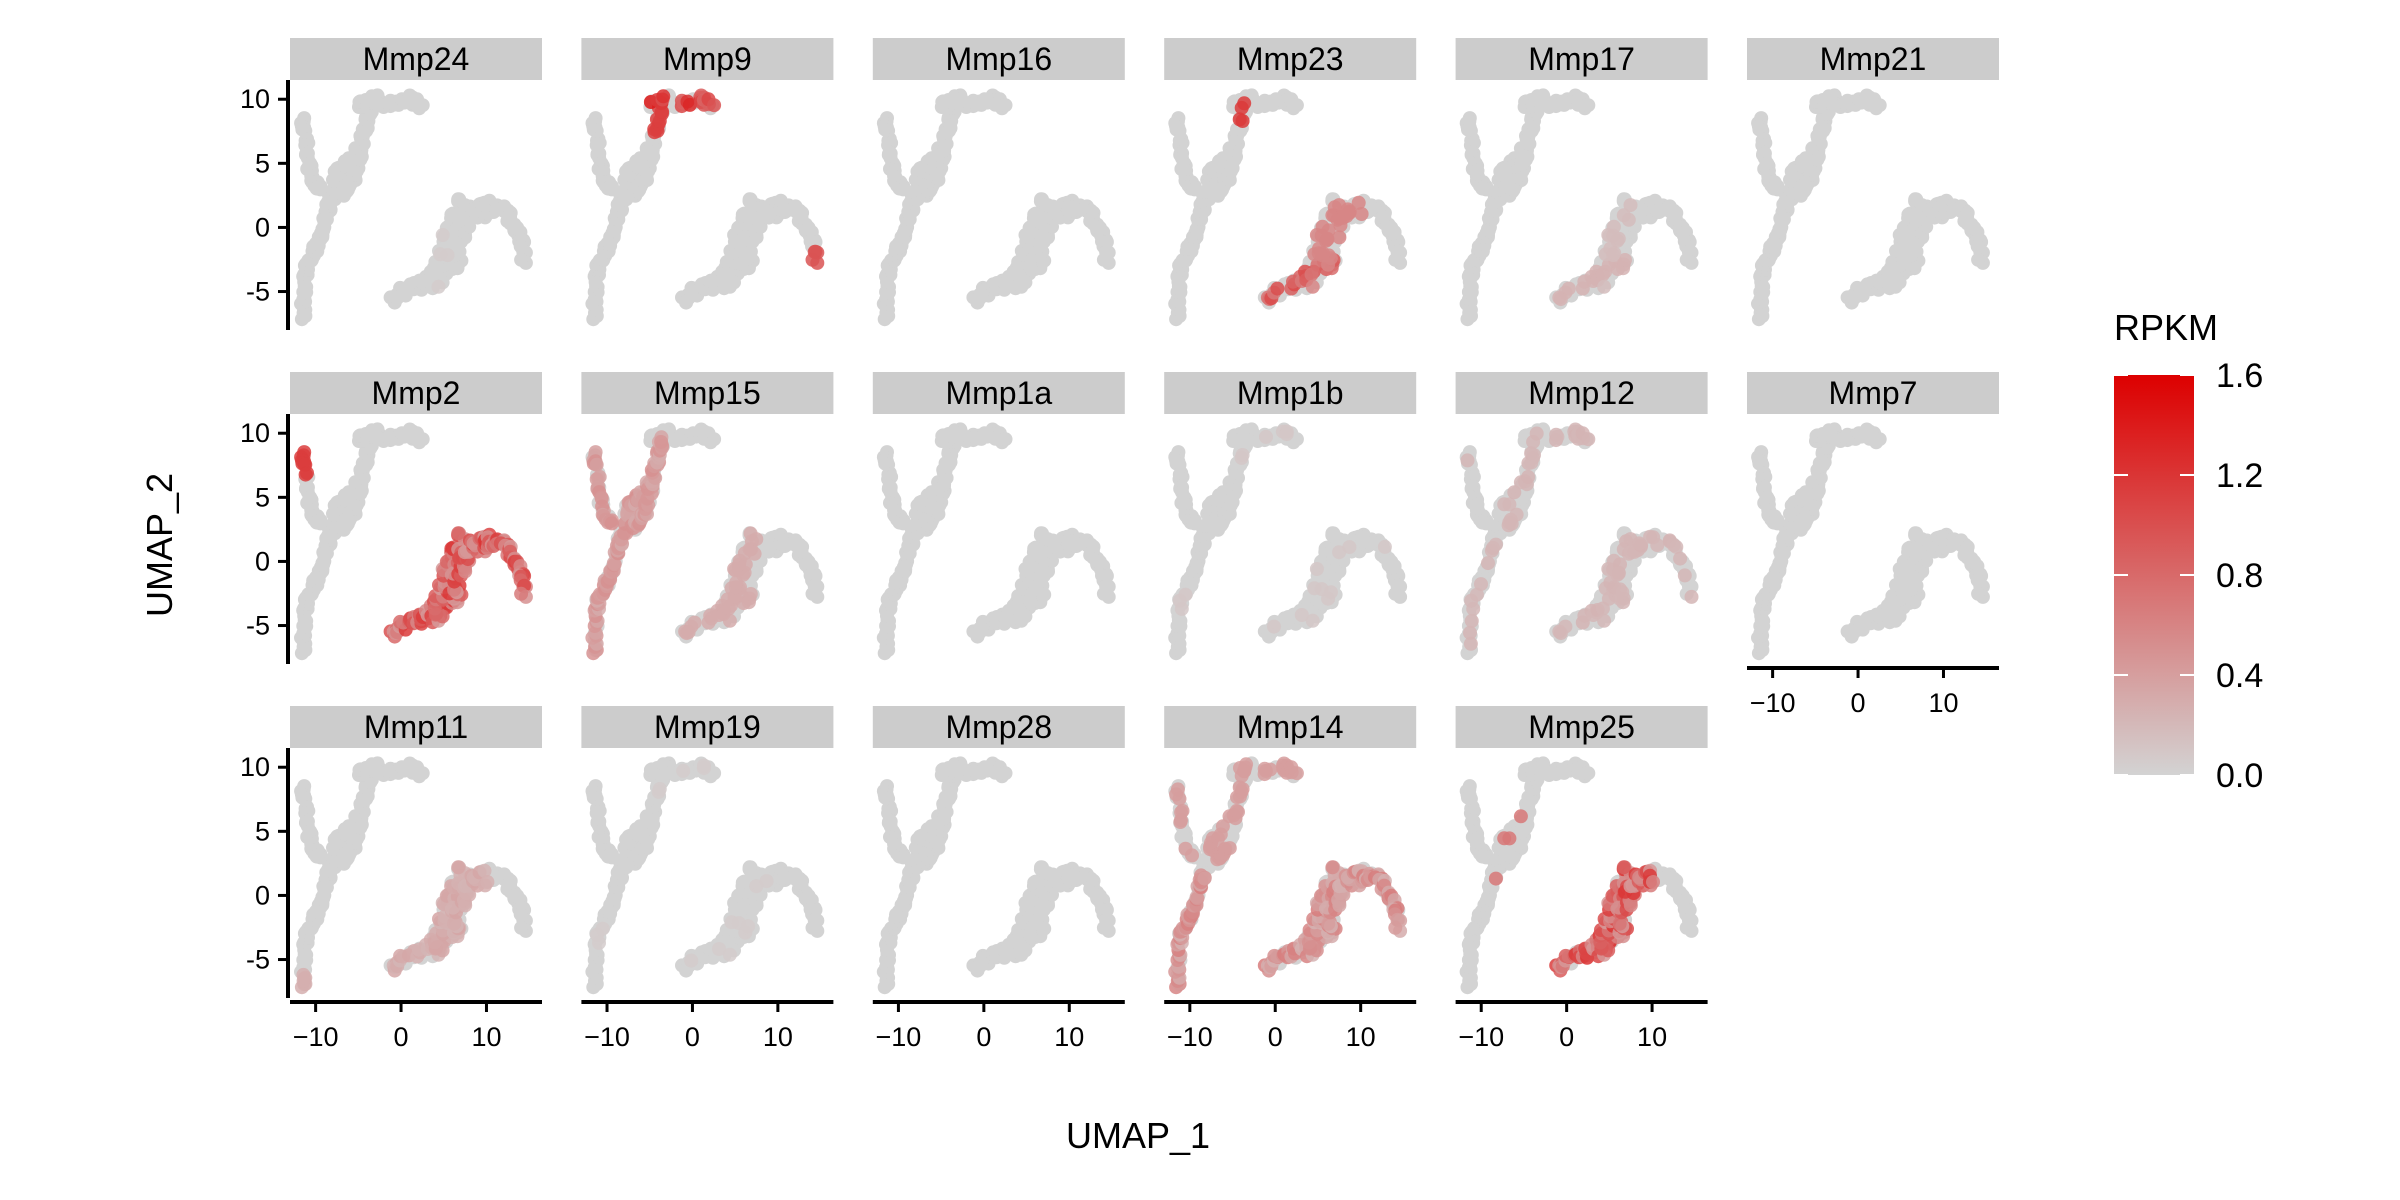 The width and height of the screenshot is (2400, 1200). Describe the element at coordinates (1581, 393) in the screenshot. I see `facet-label: Mmp12` at that location.